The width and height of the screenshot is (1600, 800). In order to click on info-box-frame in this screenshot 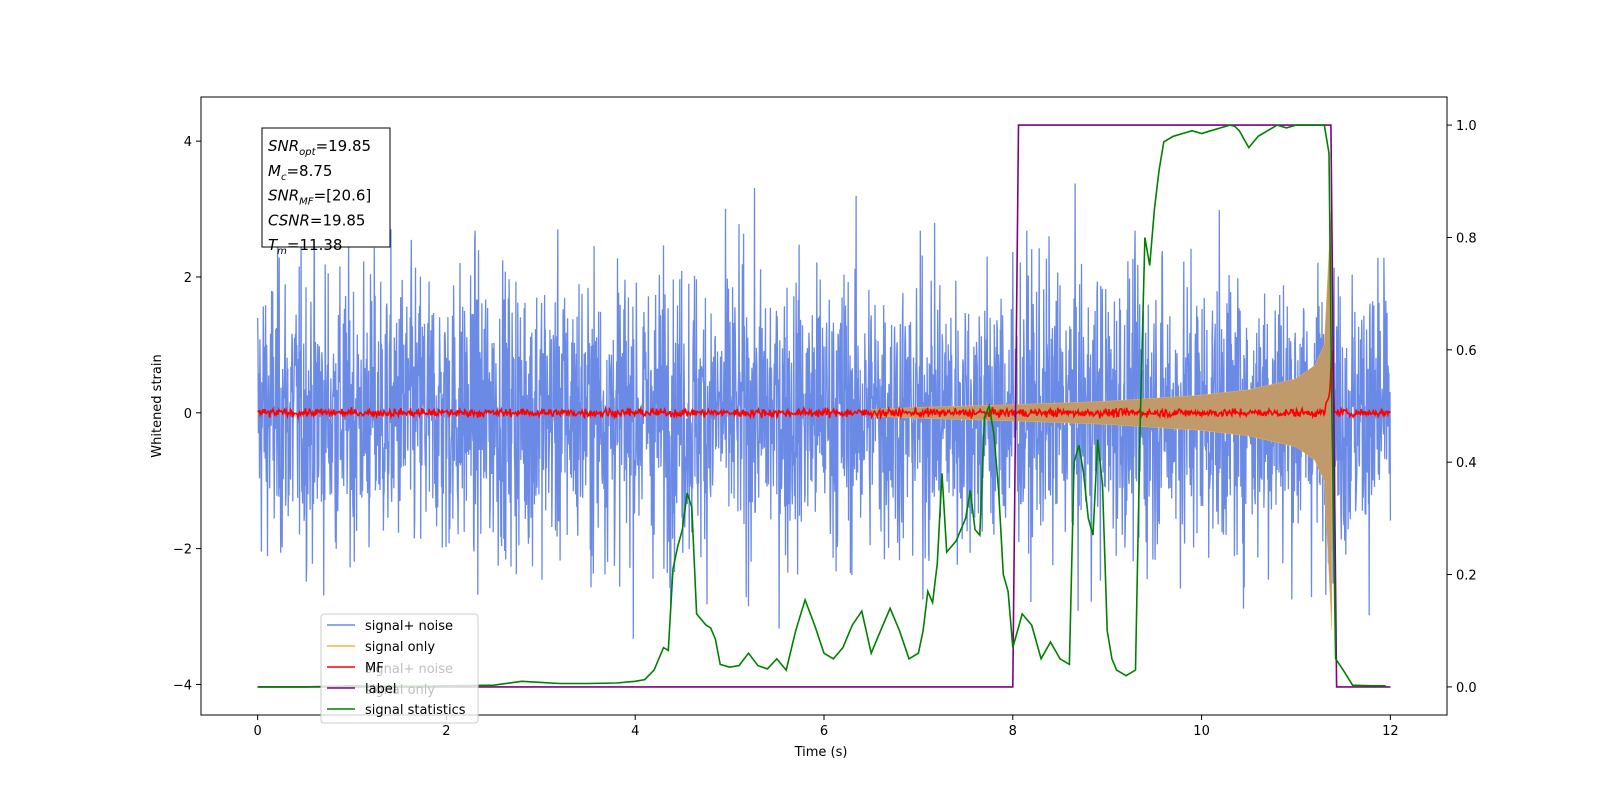, I will do `click(326, 187)`.